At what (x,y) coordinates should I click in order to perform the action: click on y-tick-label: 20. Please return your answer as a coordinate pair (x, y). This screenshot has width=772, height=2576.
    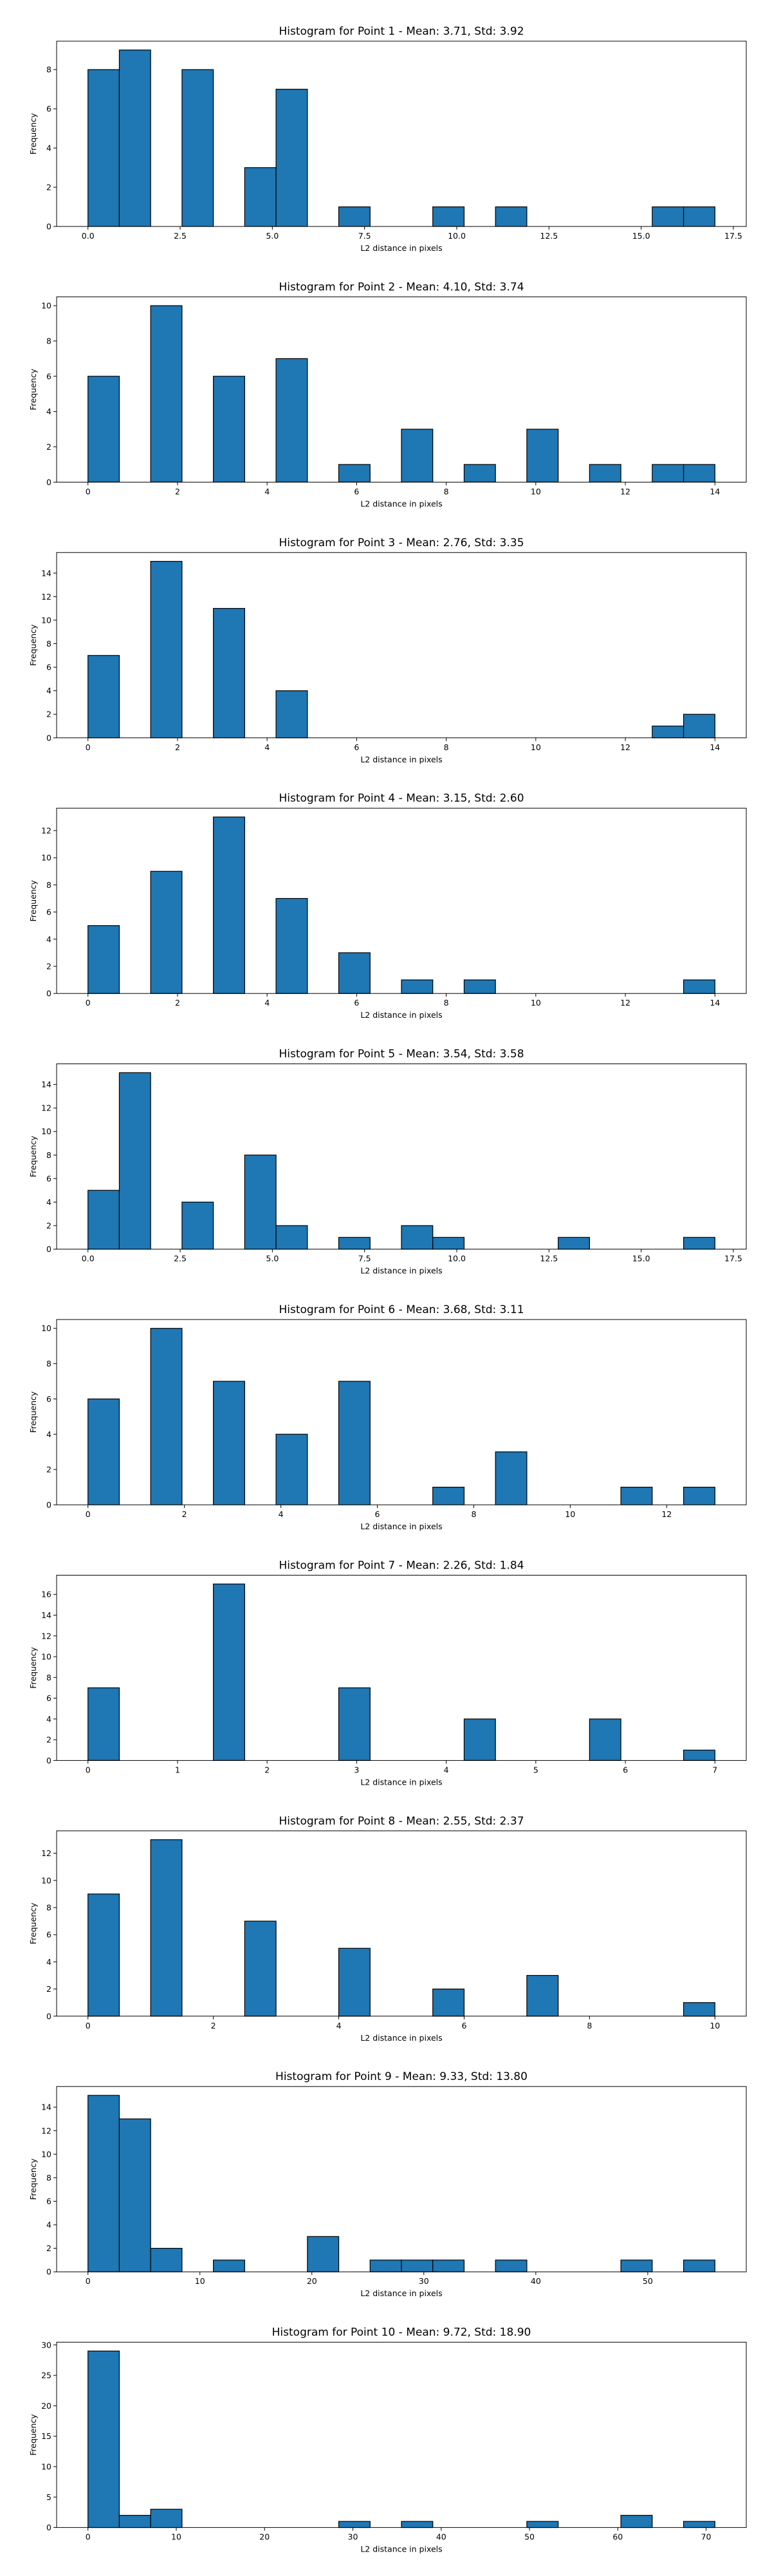
    Looking at the image, I should click on (46, 2406).